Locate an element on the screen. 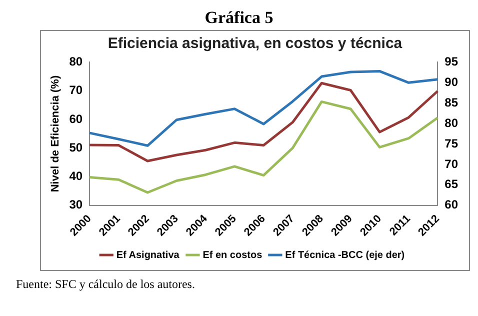 This screenshot has height=316, width=478. y-tick-label: 70 is located at coordinates (76, 90).